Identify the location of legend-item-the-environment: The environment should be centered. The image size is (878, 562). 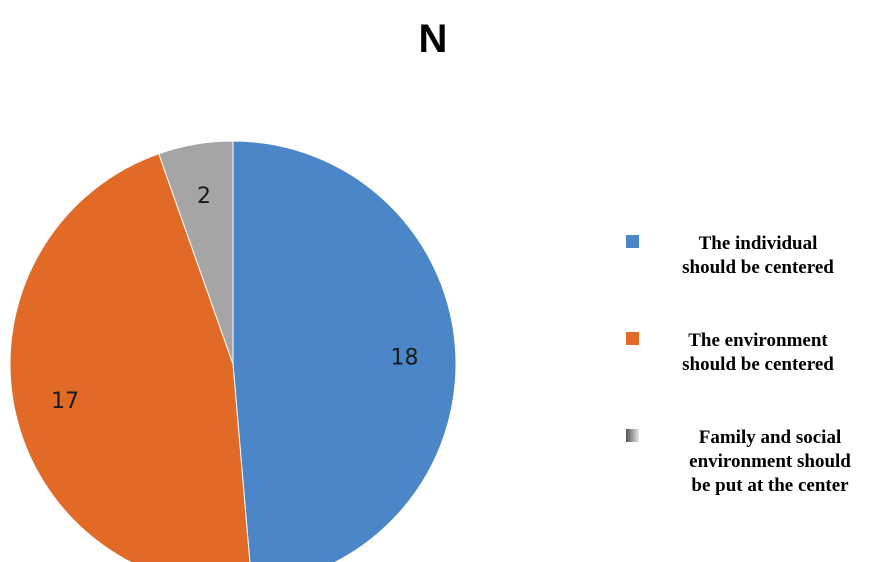
(730, 352).